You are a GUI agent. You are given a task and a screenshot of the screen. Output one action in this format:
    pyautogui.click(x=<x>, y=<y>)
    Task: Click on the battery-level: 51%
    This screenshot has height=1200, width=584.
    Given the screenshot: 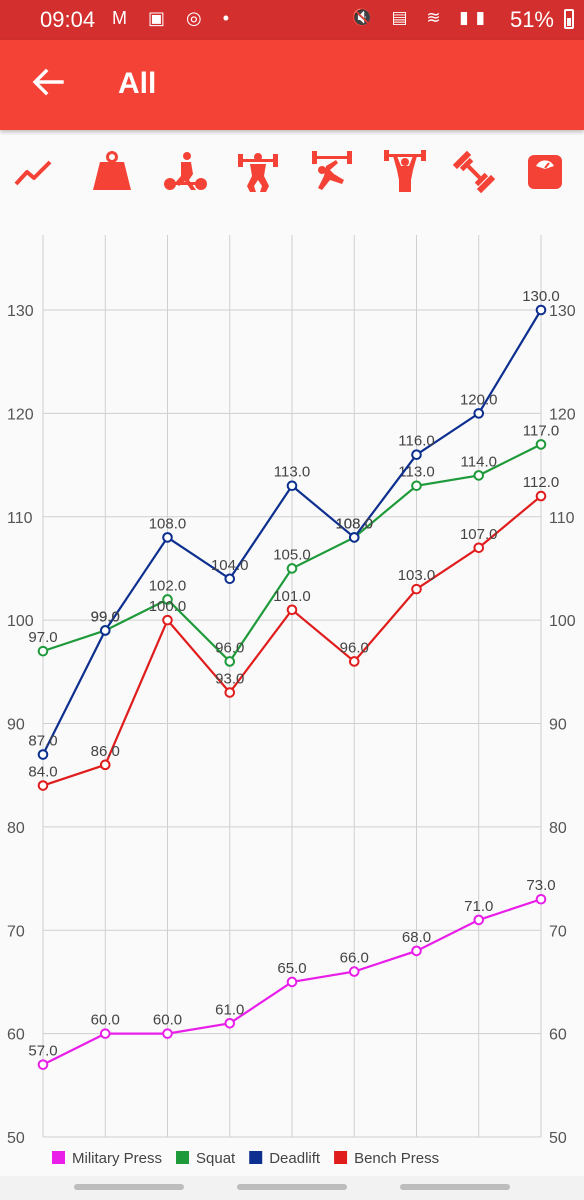 What is the action you would take?
    pyautogui.click(x=531, y=19)
    